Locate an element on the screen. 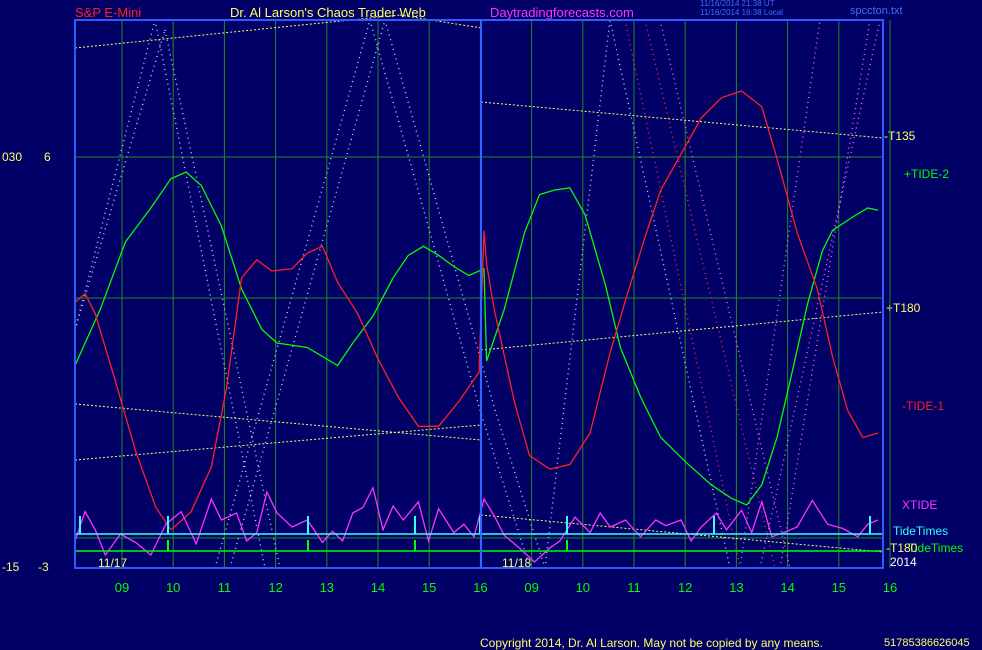 This screenshot has height=650, width=982. y-left-top-a: 030 is located at coordinates (12, 157).